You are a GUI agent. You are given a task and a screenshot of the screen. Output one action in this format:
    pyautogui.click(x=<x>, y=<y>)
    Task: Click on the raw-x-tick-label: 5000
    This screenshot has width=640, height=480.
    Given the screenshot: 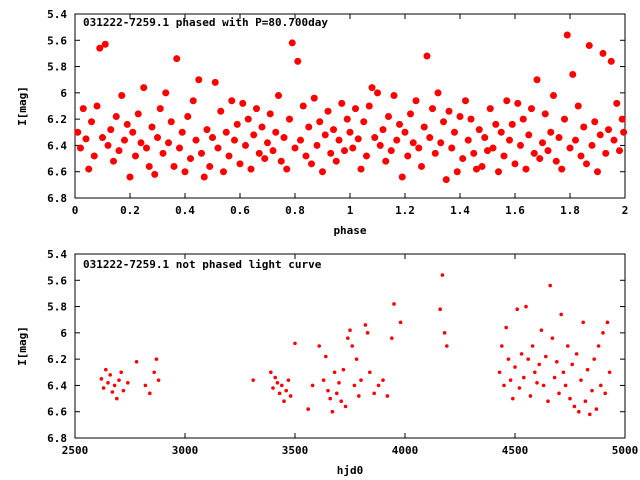 What is the action you would take?
    pyautogui.click(x=625, y=450)
    